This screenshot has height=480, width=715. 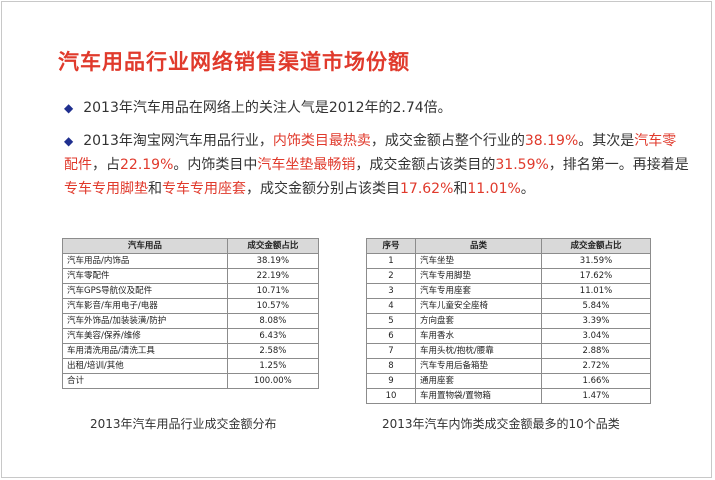 I want to click on table-cell: 汽车专用脚垫, so click(x=478, y=276).